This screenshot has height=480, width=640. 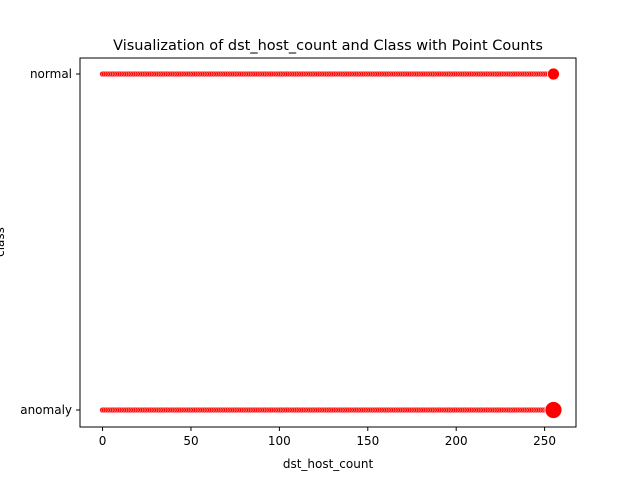 What do you see at coordinates (103, 441) in the screenshot?
I see `x-tick-label: 0` at bounding box center [103, 441].